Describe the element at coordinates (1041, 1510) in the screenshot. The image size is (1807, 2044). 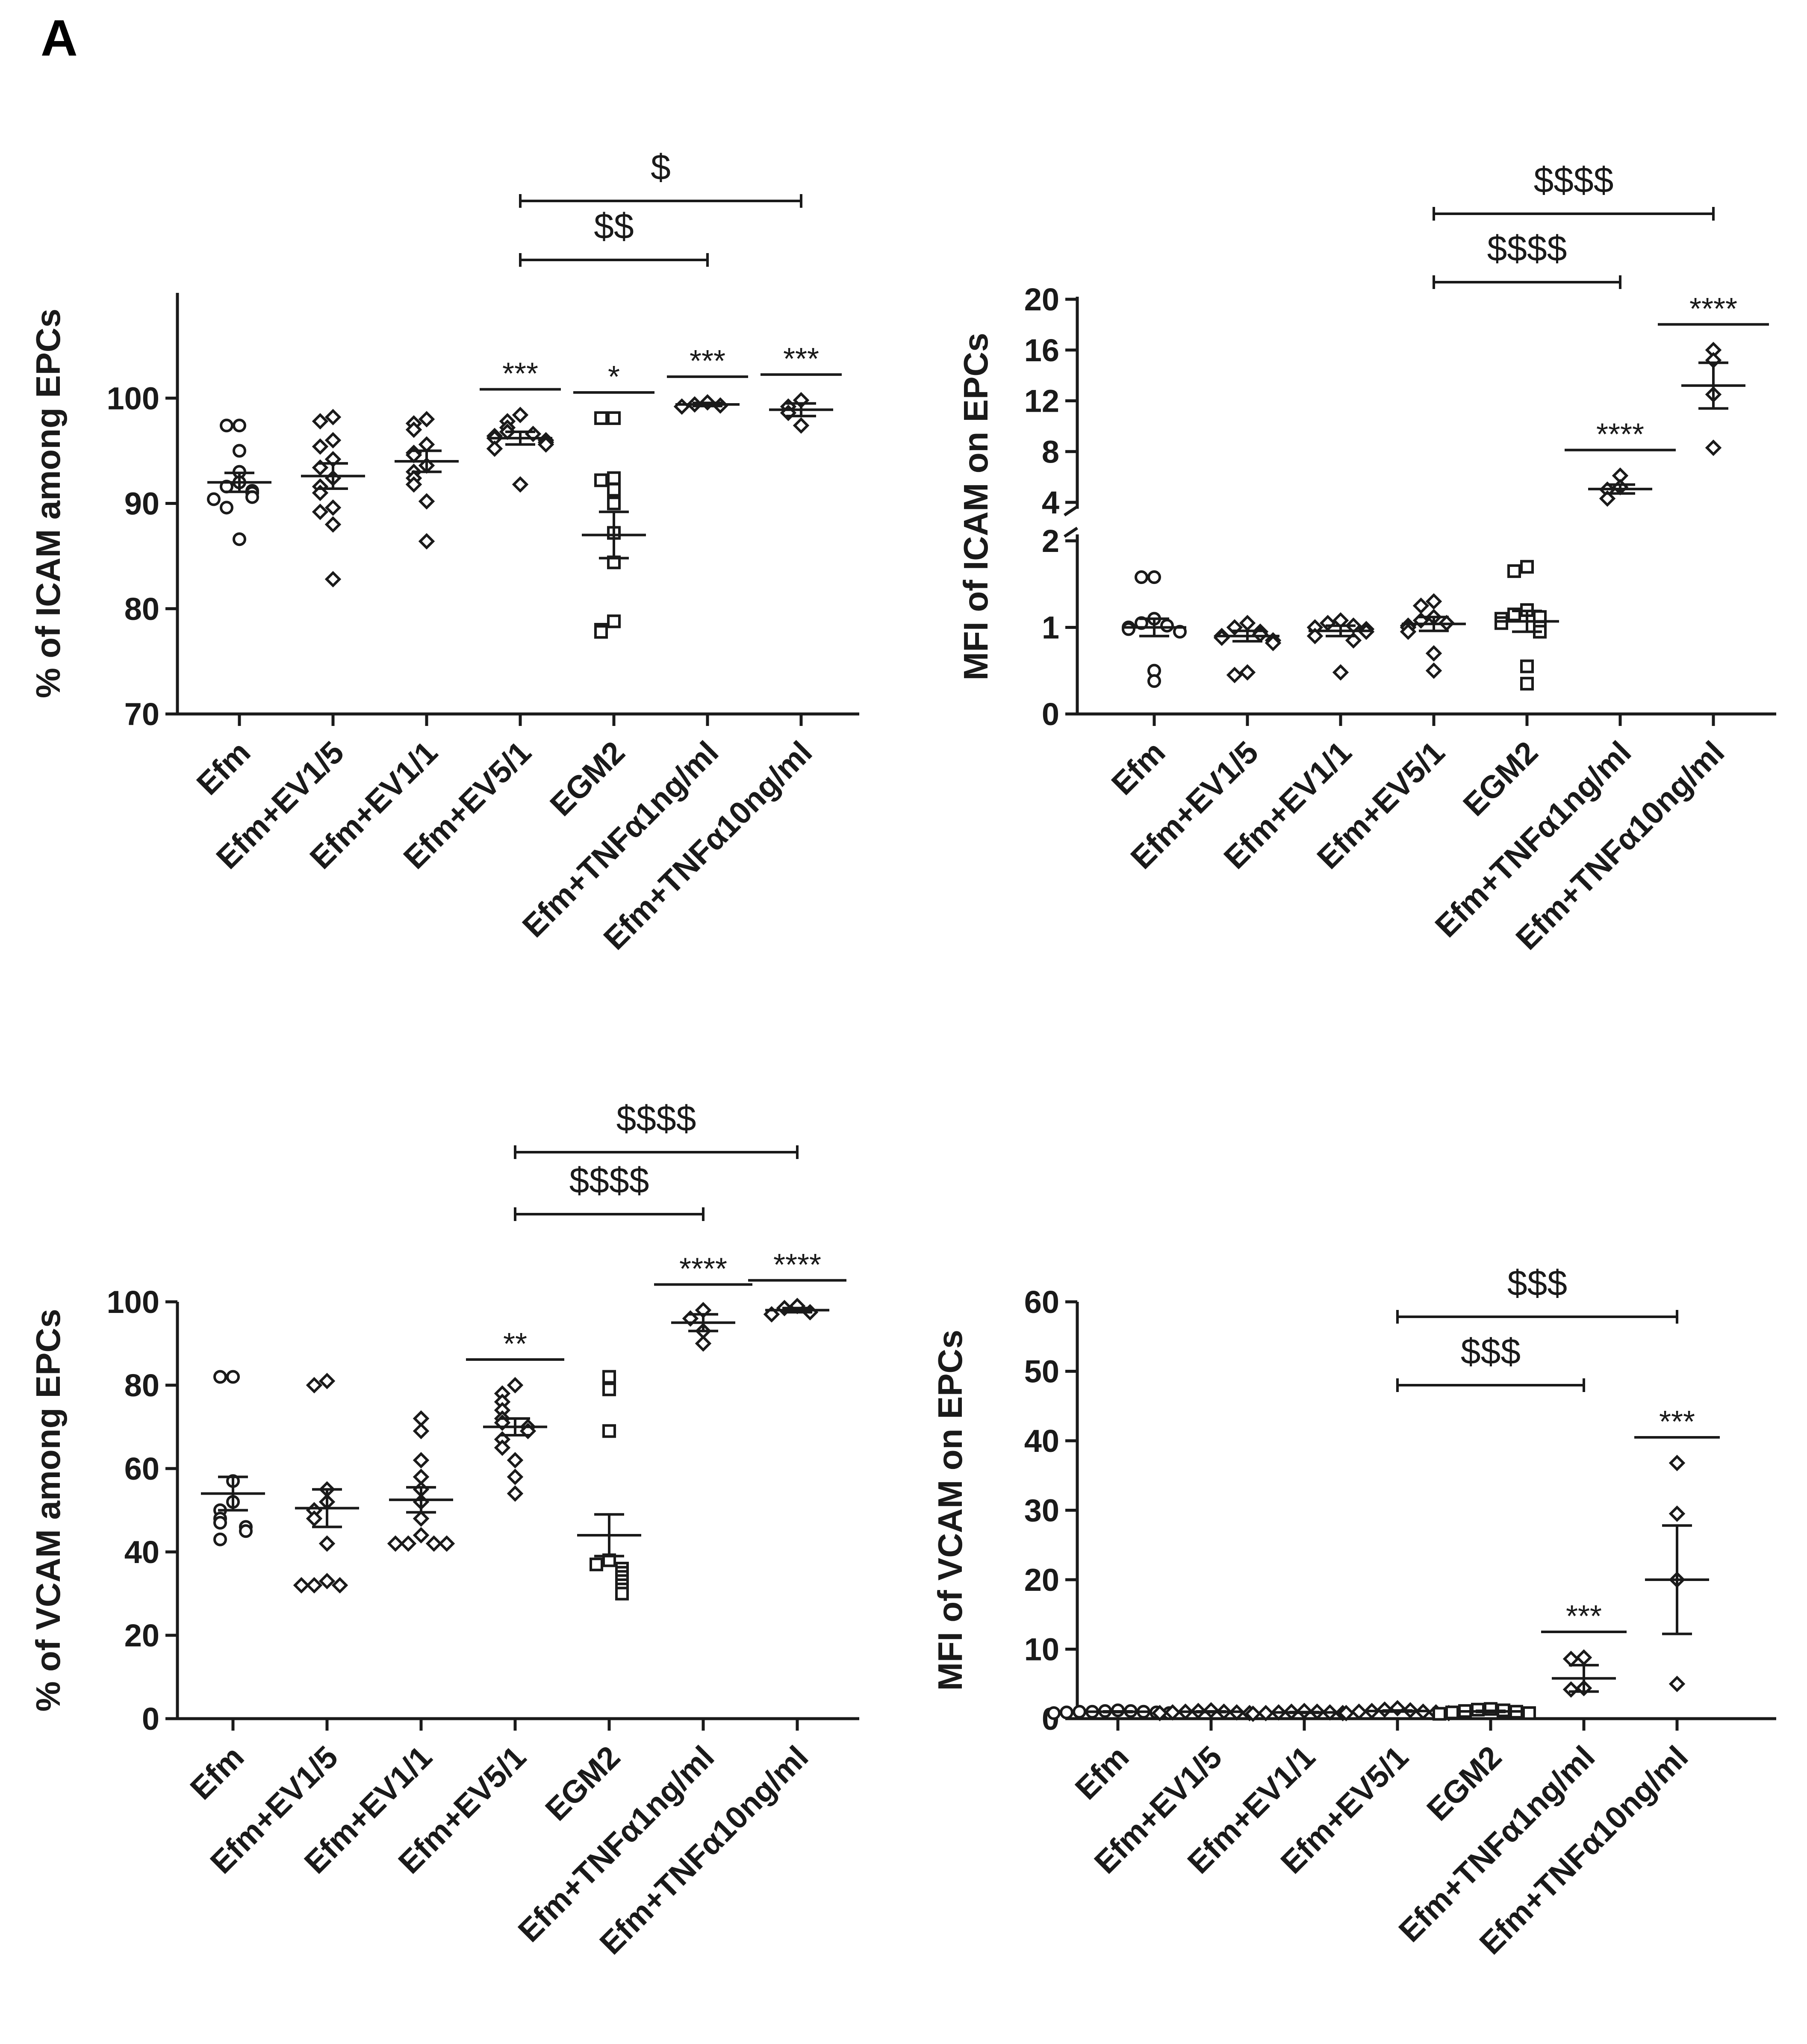
I see `y-tick-label: 30` at that location.